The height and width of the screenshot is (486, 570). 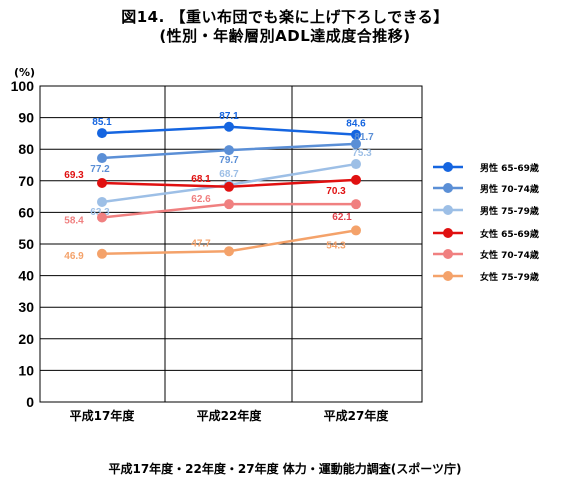 I want to click on y-tick-label-30: 30, so click(x=26, y=307).